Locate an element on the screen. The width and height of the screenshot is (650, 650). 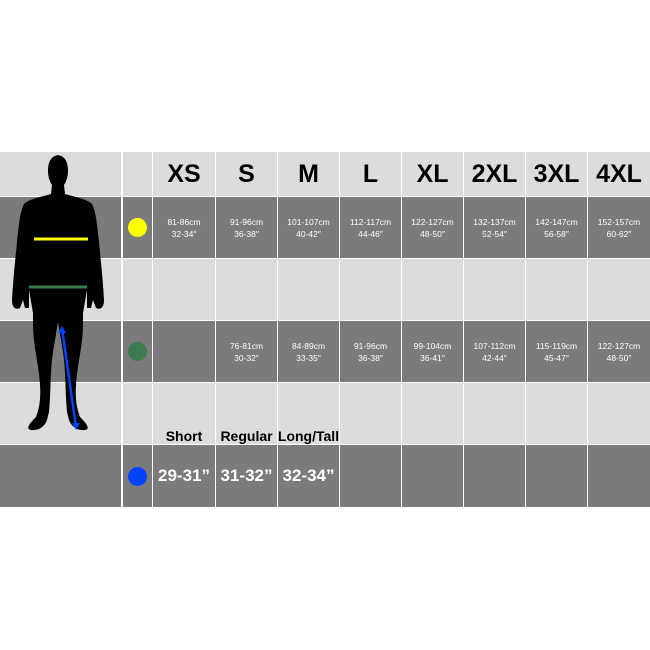
chest-value: 81-86cm is located at coordinates (184, 221).